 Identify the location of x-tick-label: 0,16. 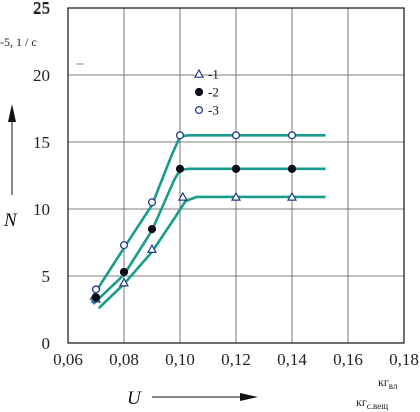
(348, 359).